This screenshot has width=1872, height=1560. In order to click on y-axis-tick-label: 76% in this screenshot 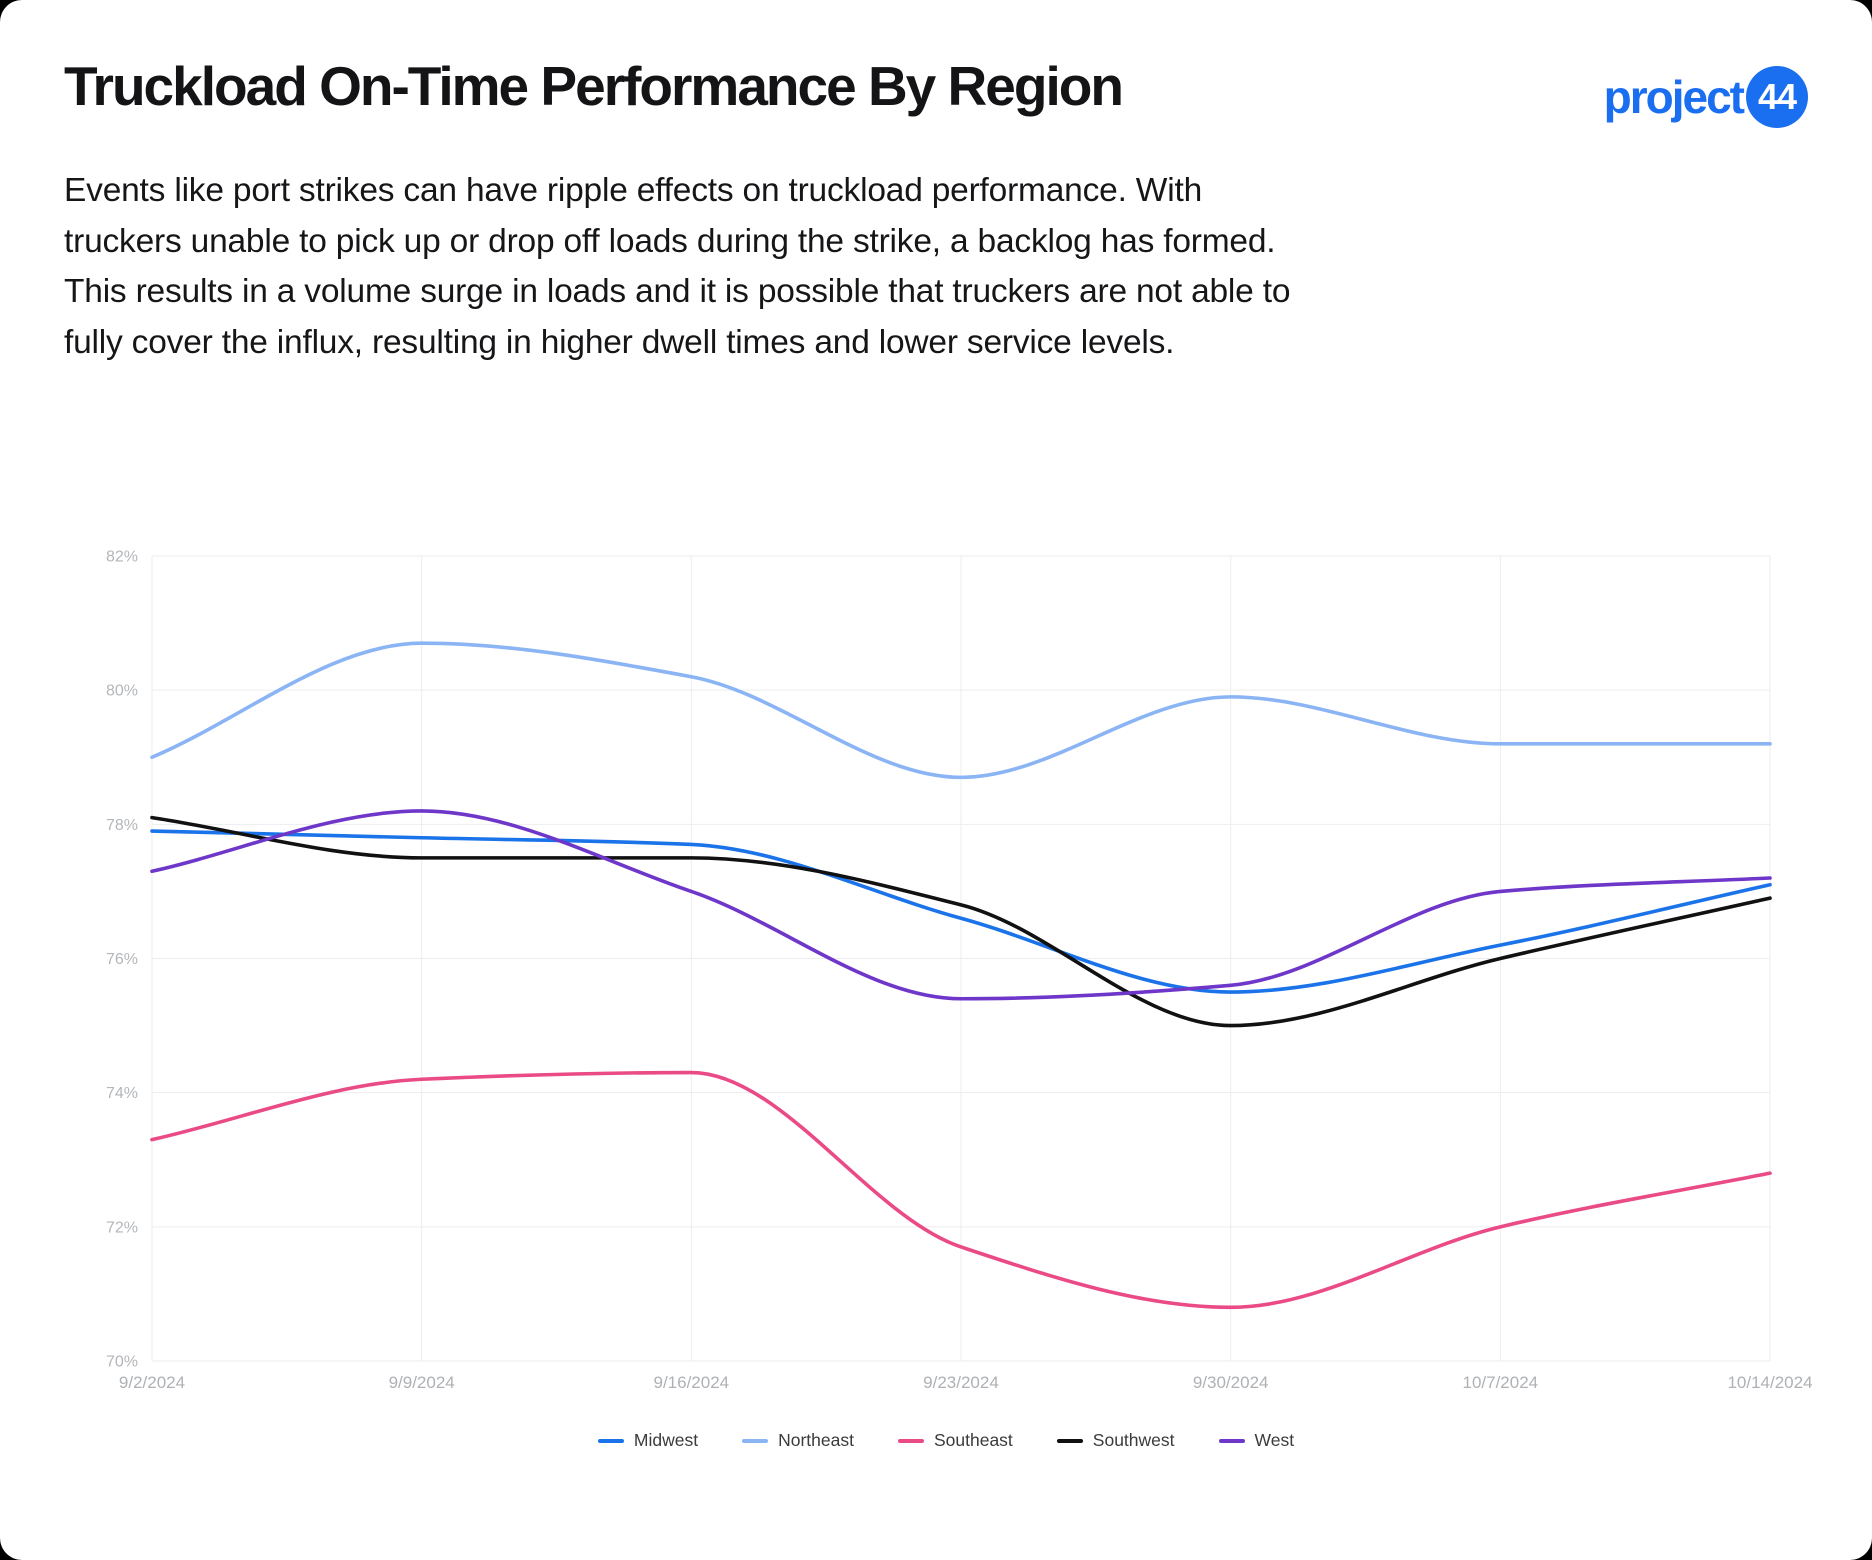, I will do `click(122, 959)`.